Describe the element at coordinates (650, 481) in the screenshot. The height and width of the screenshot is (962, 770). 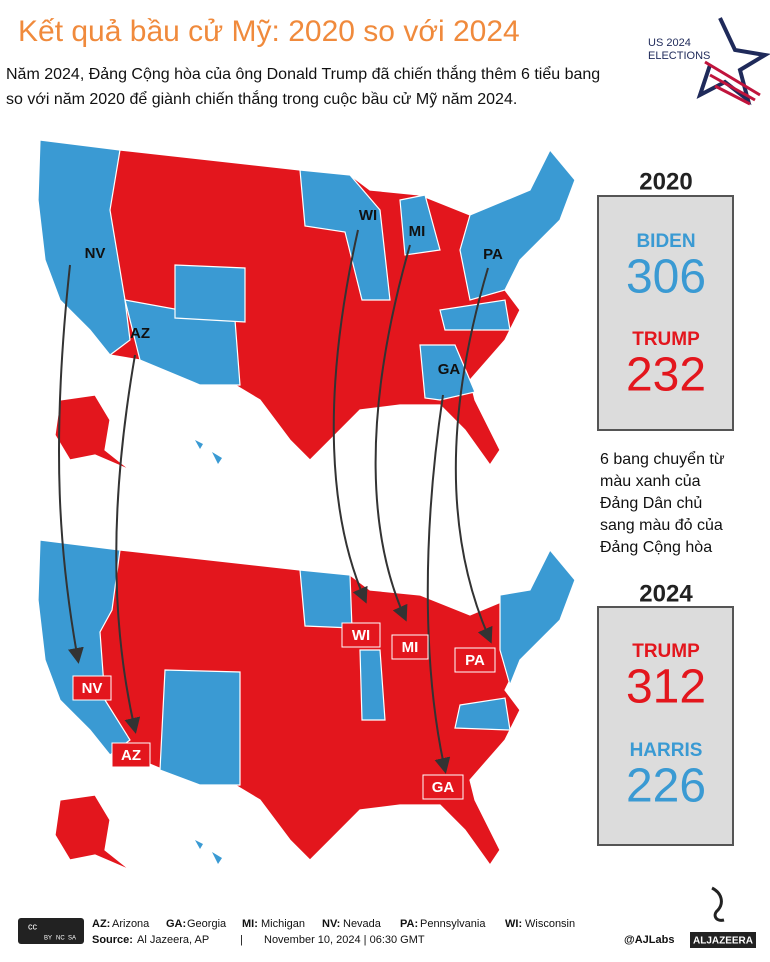
I see `note: màu xanh của` at that location.